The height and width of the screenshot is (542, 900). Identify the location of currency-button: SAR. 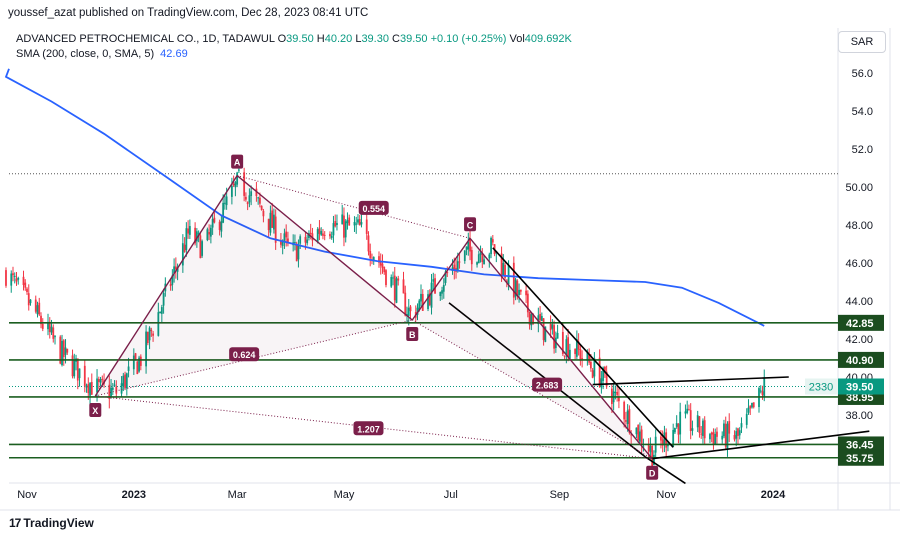
(862, 42).